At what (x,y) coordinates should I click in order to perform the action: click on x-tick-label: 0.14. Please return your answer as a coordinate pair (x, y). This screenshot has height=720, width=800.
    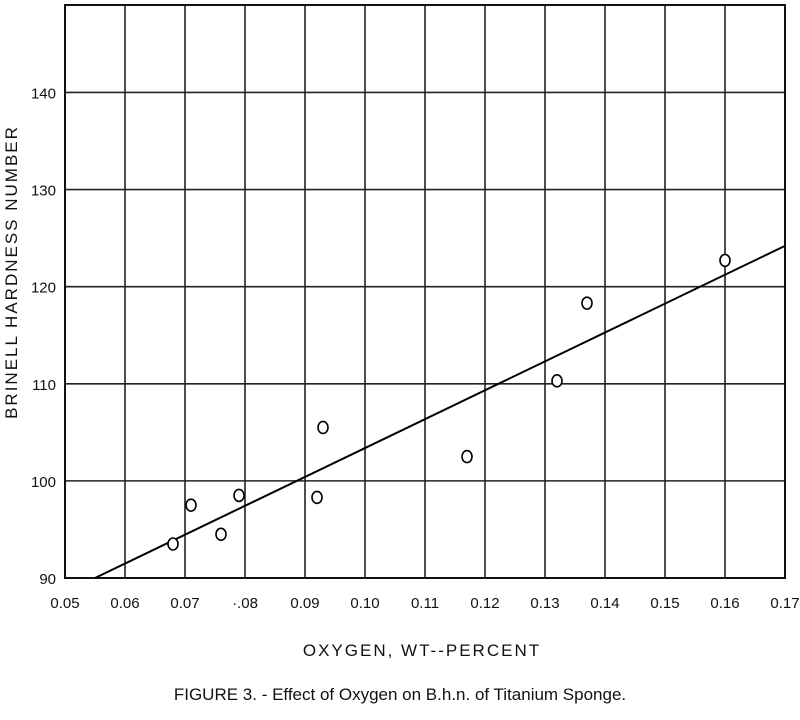
    Looking at the image, I should click on (604, 603).